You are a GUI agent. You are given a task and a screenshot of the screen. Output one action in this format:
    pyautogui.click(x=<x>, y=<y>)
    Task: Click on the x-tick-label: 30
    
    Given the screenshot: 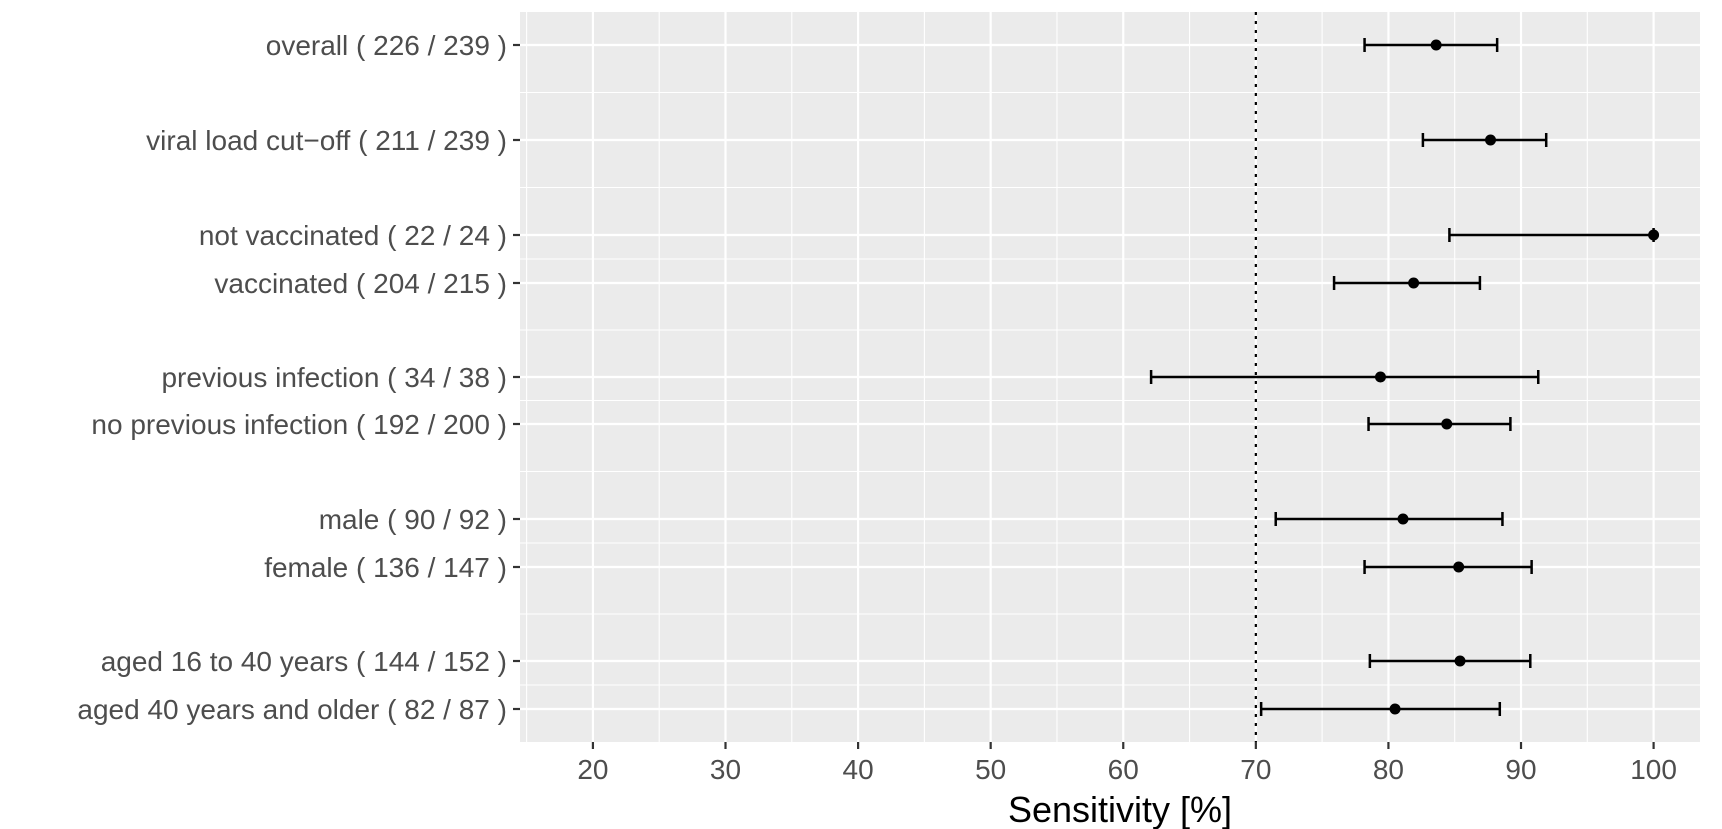 What is the action you would take?
    pyautogui.click(x=725, y=769)
    